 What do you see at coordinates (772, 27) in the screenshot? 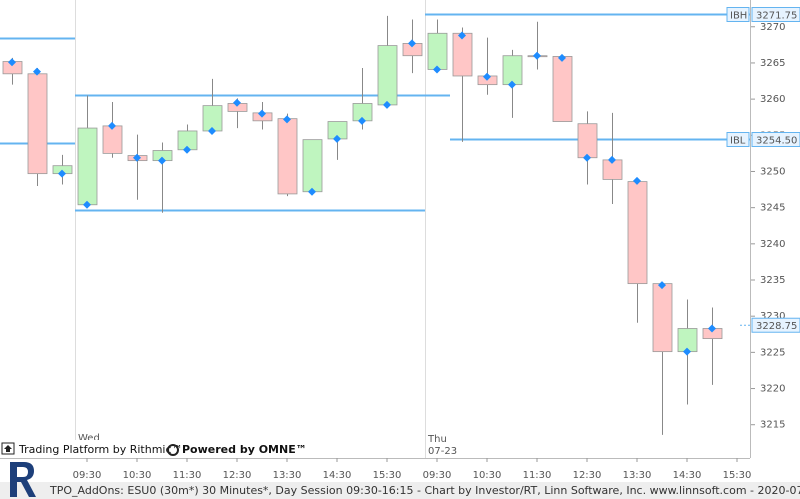
I see `y-tick-label: 3270` at bounding box center [772, 27].